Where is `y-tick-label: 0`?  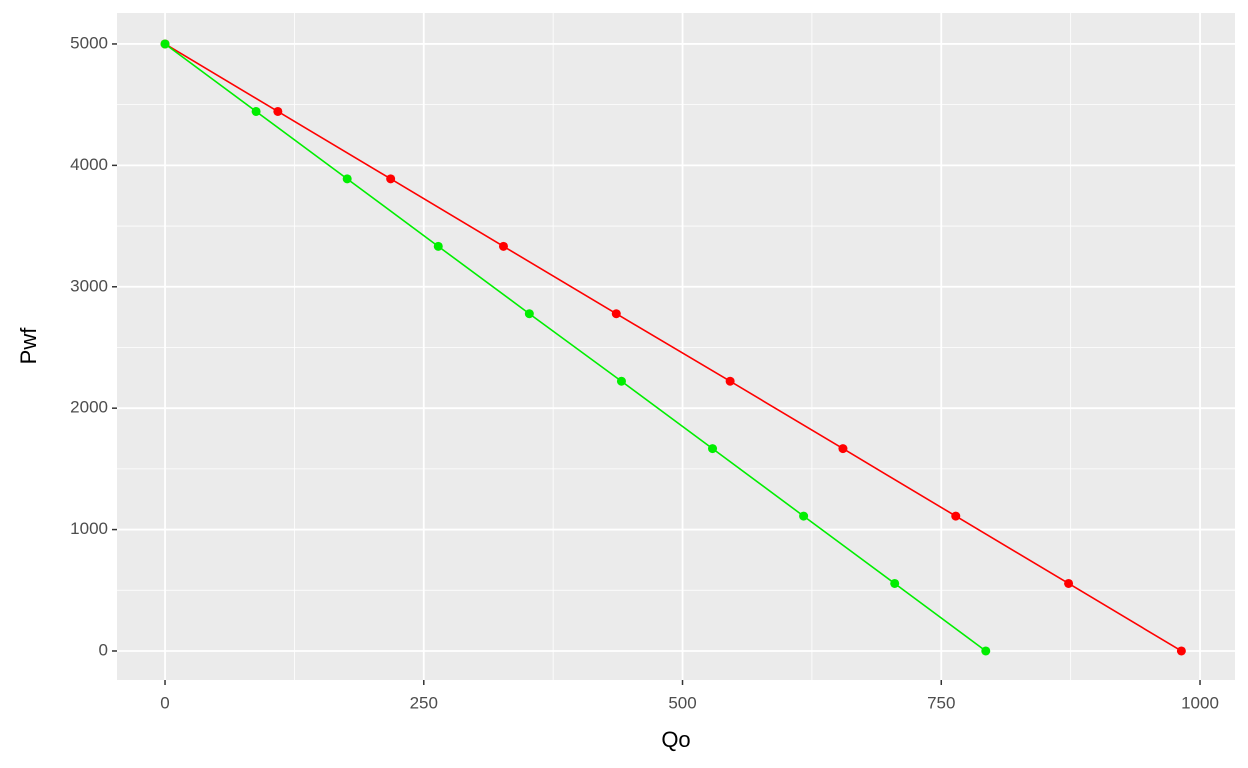 y-tick-label: 0 is located at coordinates (103, 649).